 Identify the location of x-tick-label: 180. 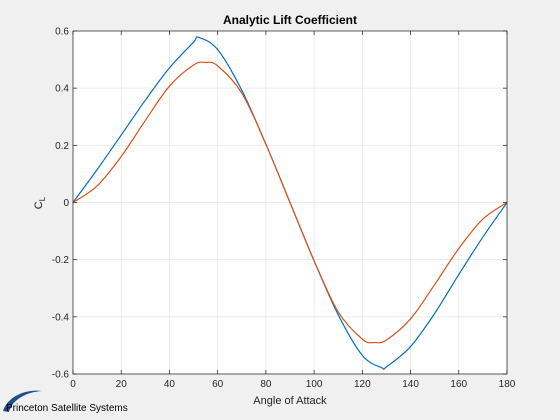
(507, 384).